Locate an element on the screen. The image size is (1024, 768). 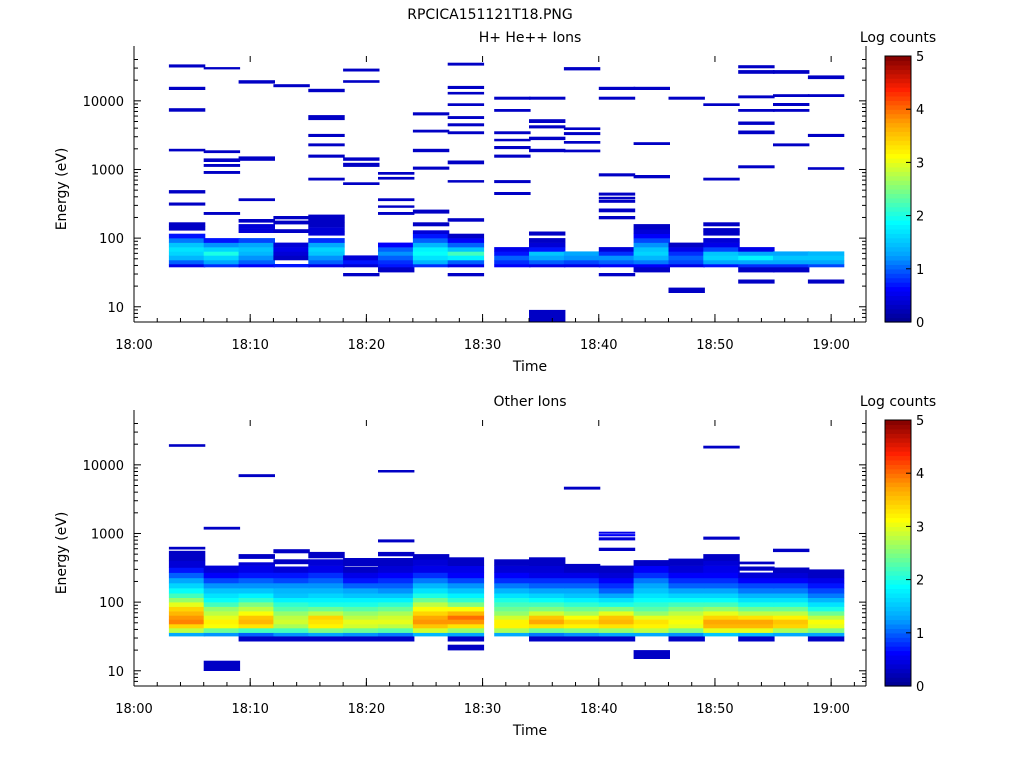
panel-title: Other Ions is located at coordinates (529, 402).